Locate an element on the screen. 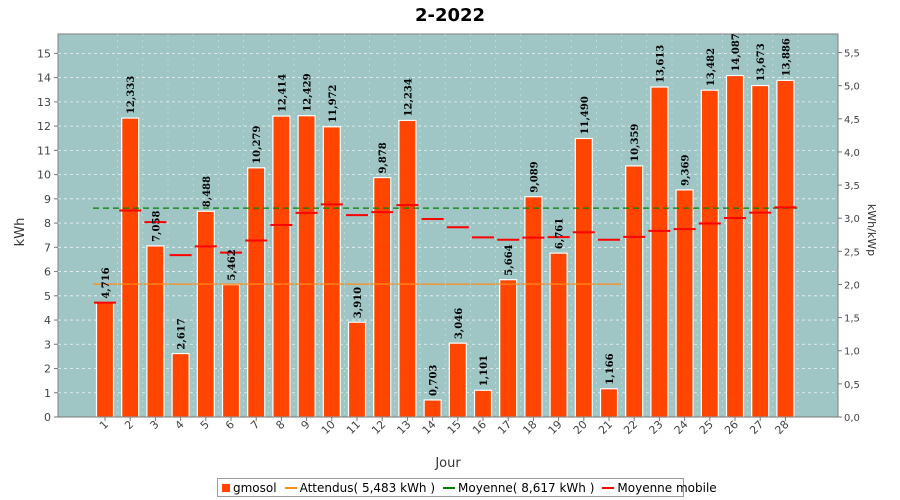 The image size is (900, 500). y2-tick-label: 1,0 is located at coordinates (852, 352).